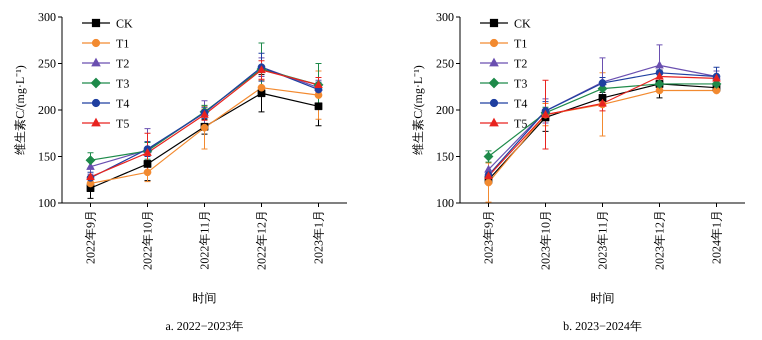  What do you see at coordinates (545, 240) in the screenshot?
I see `x-tick-label: 2023年10月` at bounding box center [545, 240].